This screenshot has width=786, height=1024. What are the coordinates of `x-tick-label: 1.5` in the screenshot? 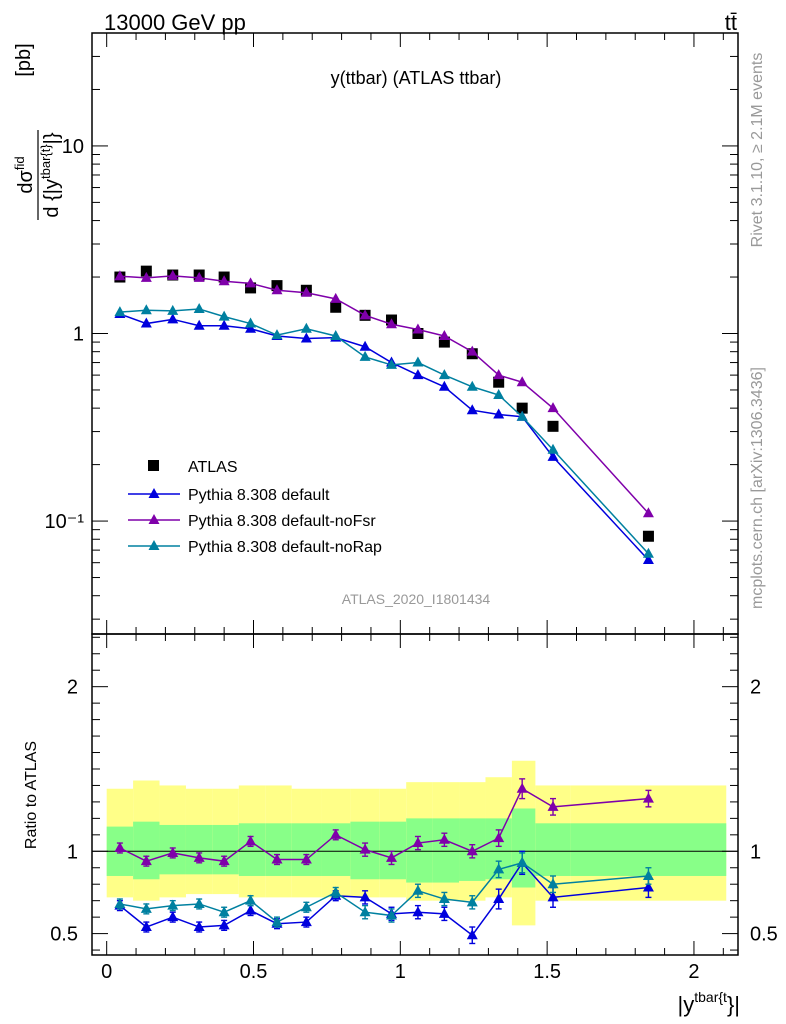 It's located at (547, 972).